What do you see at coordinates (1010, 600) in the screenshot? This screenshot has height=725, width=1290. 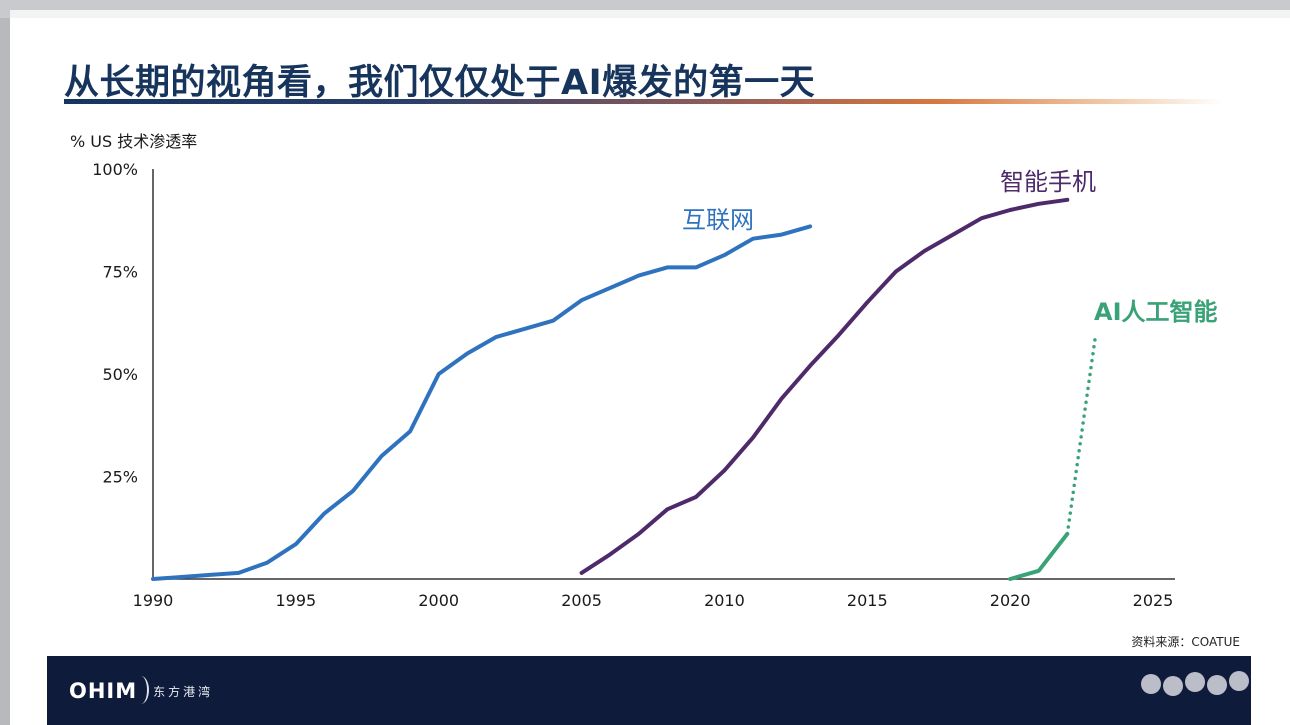 I see `x-tick-label: 2020` at bounding box center [1010, 600].